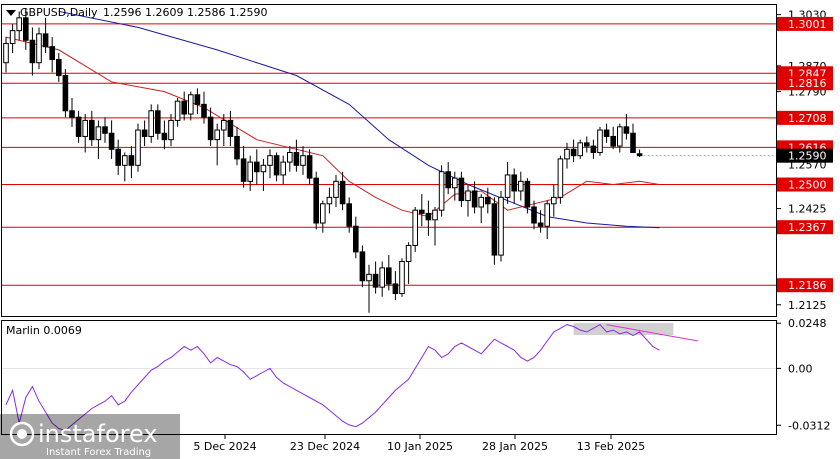  What do you see at coordinates (807, 227) in the screenshot?
I see `level-label: 1.2367` at bounding box center [807, 227].